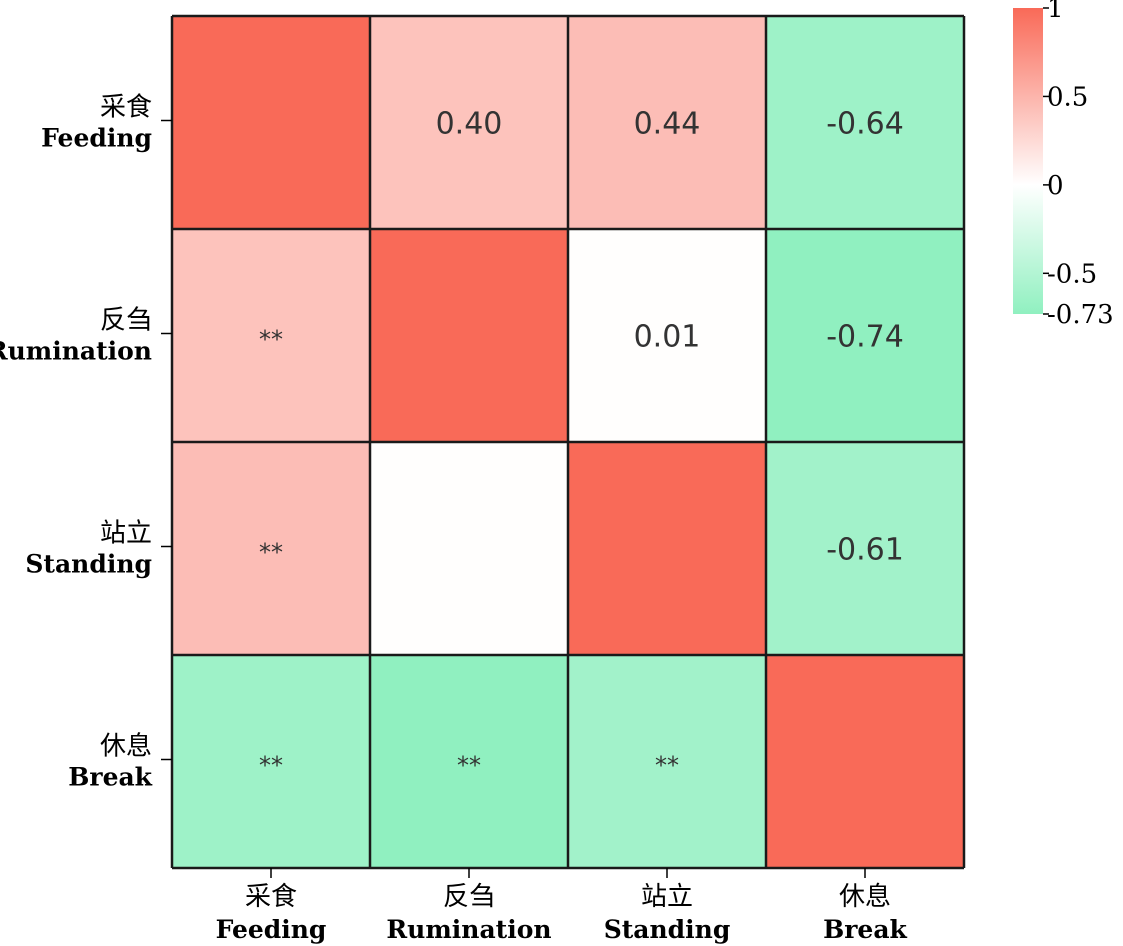 This screenshot has height=946, width=1123. Describe the element at coordinates (865, 897) in the screenshot. I see `x-axis-label-cn: 休息` at that location.